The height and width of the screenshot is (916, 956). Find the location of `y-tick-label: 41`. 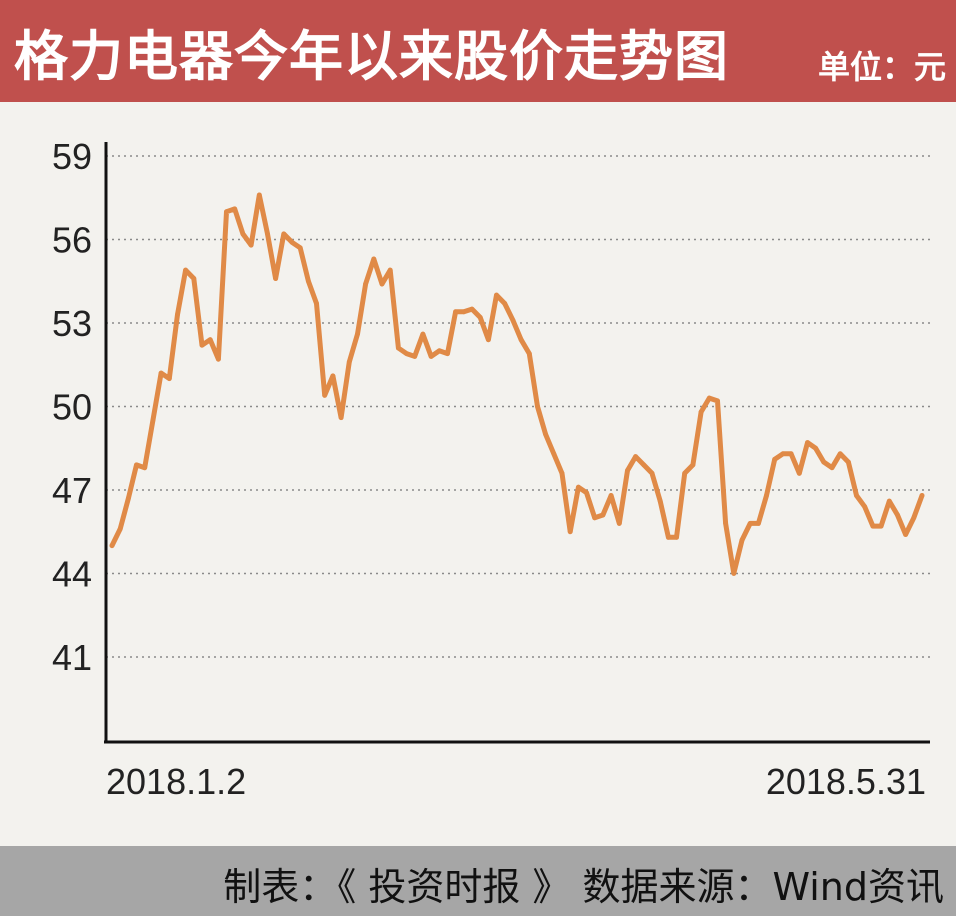

y-tick-label: 41 is located at coordinates (72, 657).